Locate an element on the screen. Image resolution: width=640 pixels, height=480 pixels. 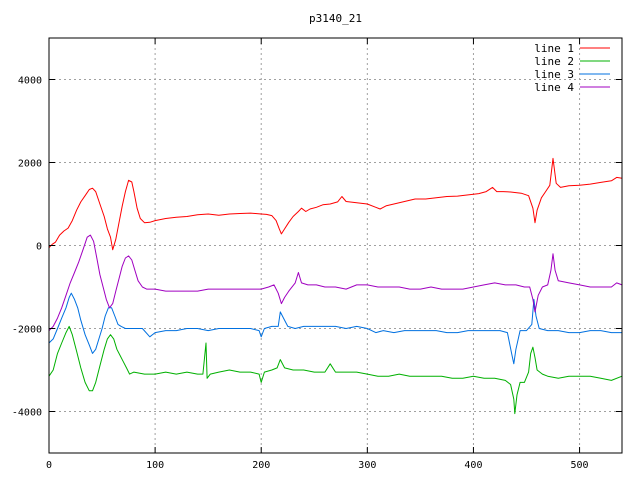
legend-label-3: line 3 is located at coordinates (554, 74).